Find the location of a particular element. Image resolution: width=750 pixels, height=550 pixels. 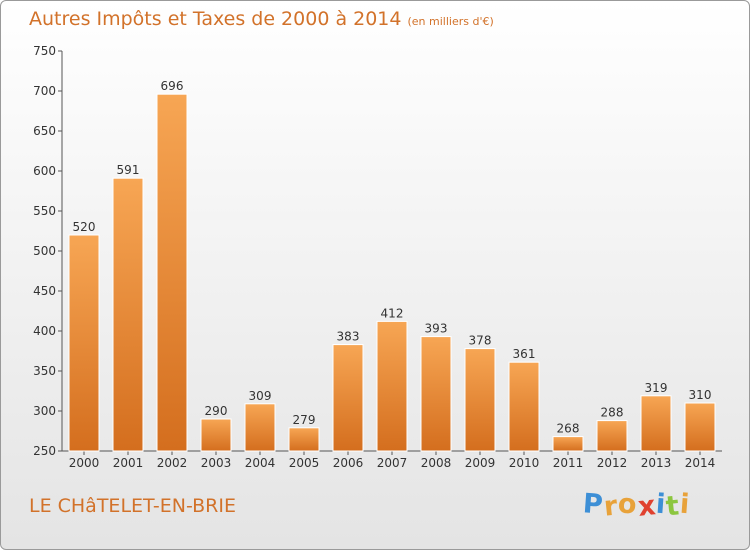

logo-letter: i is located at coordinates (685, 504).